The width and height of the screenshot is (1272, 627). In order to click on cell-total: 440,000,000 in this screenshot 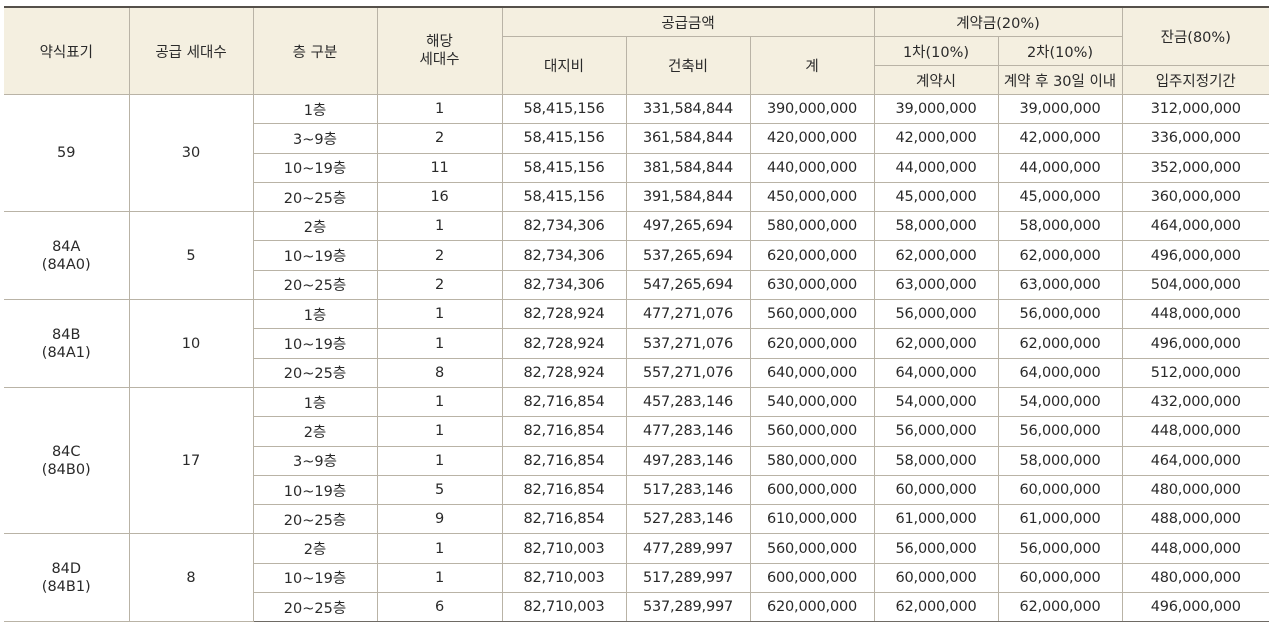, I will do `click(812, 167)`.